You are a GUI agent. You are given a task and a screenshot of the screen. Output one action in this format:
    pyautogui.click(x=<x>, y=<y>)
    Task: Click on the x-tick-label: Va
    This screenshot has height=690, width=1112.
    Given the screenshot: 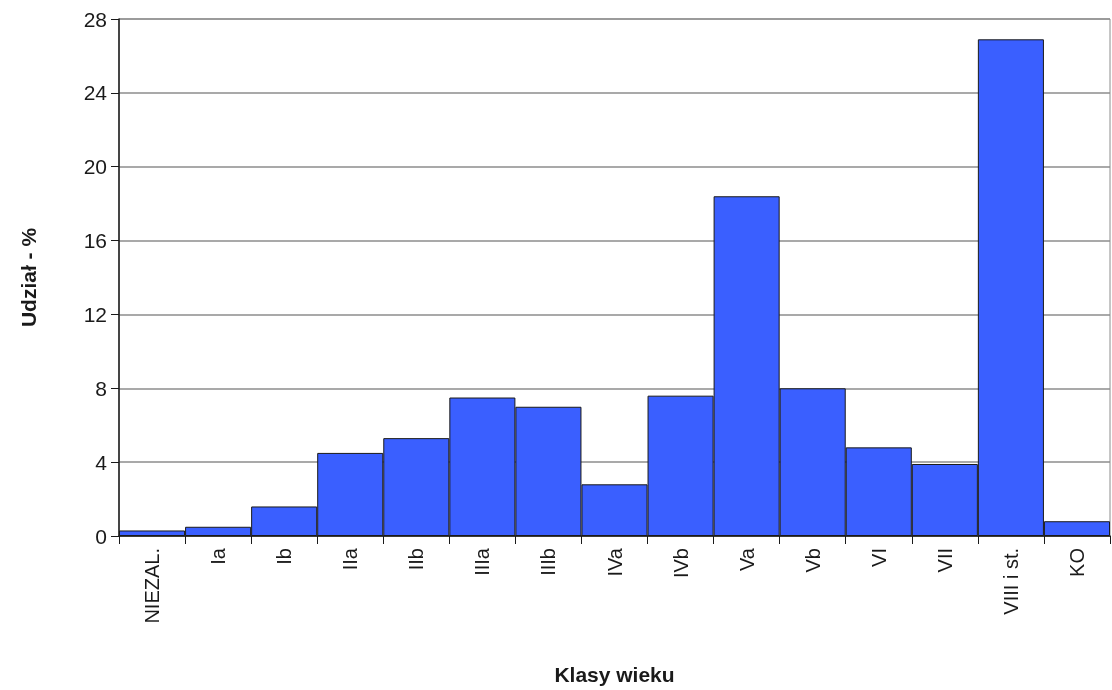 What is the action you would take?
    pyautogui.click(x=746, y=559)
    